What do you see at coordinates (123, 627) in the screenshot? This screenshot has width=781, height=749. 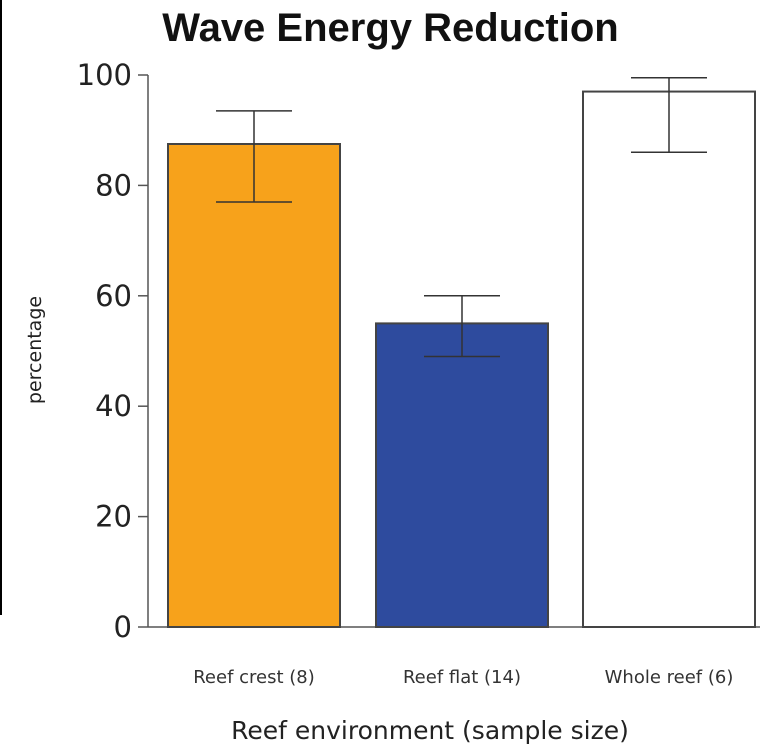 I see `y-tick-label: 0` at bounding box center [123, 627].